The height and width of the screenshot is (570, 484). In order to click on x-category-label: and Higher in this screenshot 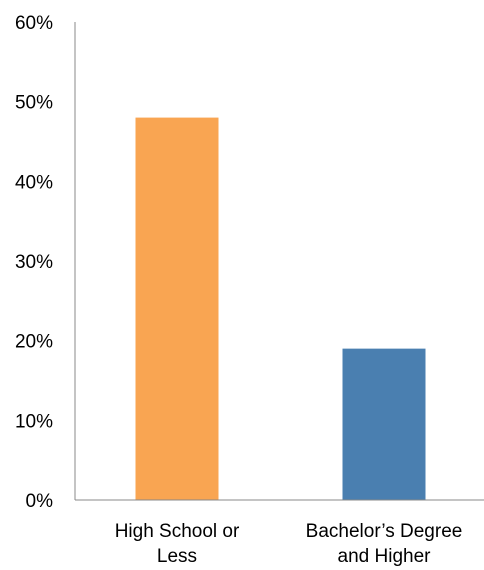, I will do `click(385, 556)`.